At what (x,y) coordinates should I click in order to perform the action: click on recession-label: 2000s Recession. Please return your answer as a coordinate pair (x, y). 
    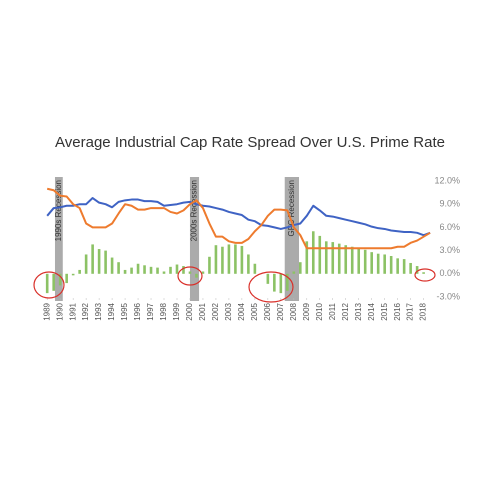
    Looking at the image, I should click on (194, 210).